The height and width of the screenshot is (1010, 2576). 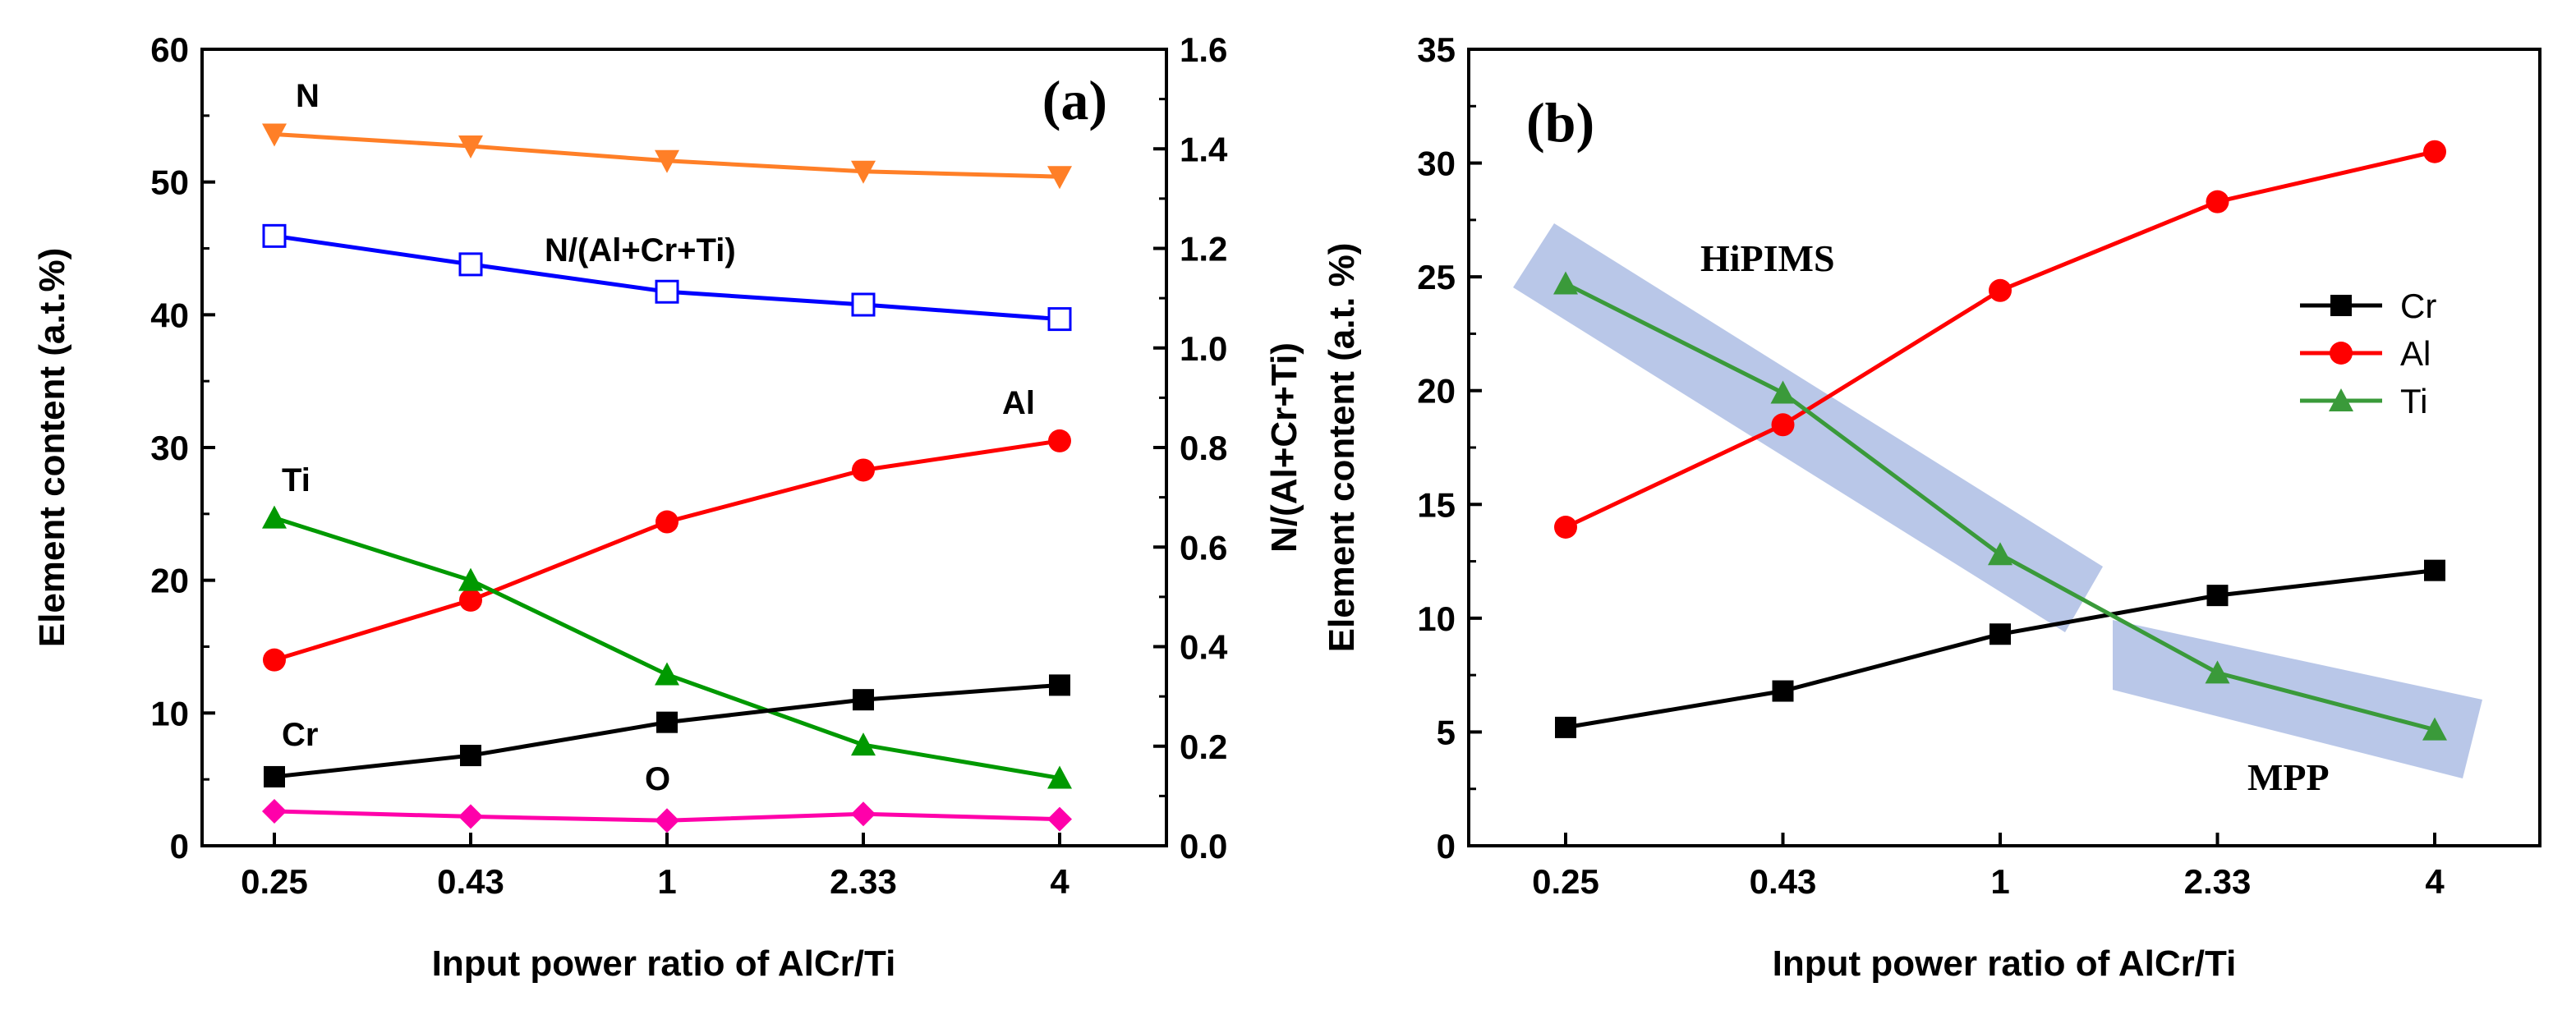 What do you see at coordinates (2218, 881) in the screenshot?
I see `panel-b-x-tick-label: 2.33` at bounding box center [2218, 881].